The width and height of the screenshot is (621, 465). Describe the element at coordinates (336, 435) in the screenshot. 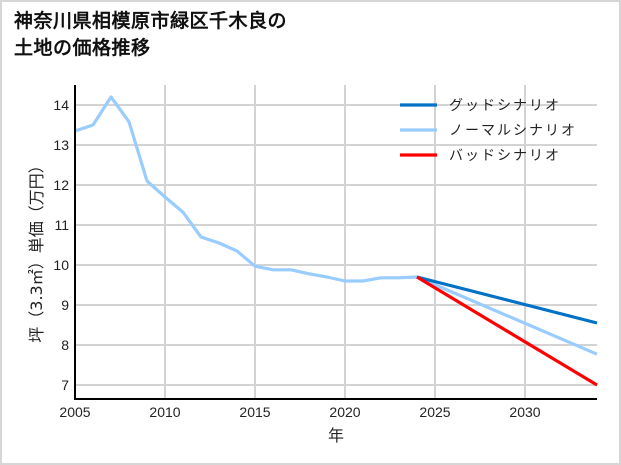

I see `x-axis-label: 年` at that location.